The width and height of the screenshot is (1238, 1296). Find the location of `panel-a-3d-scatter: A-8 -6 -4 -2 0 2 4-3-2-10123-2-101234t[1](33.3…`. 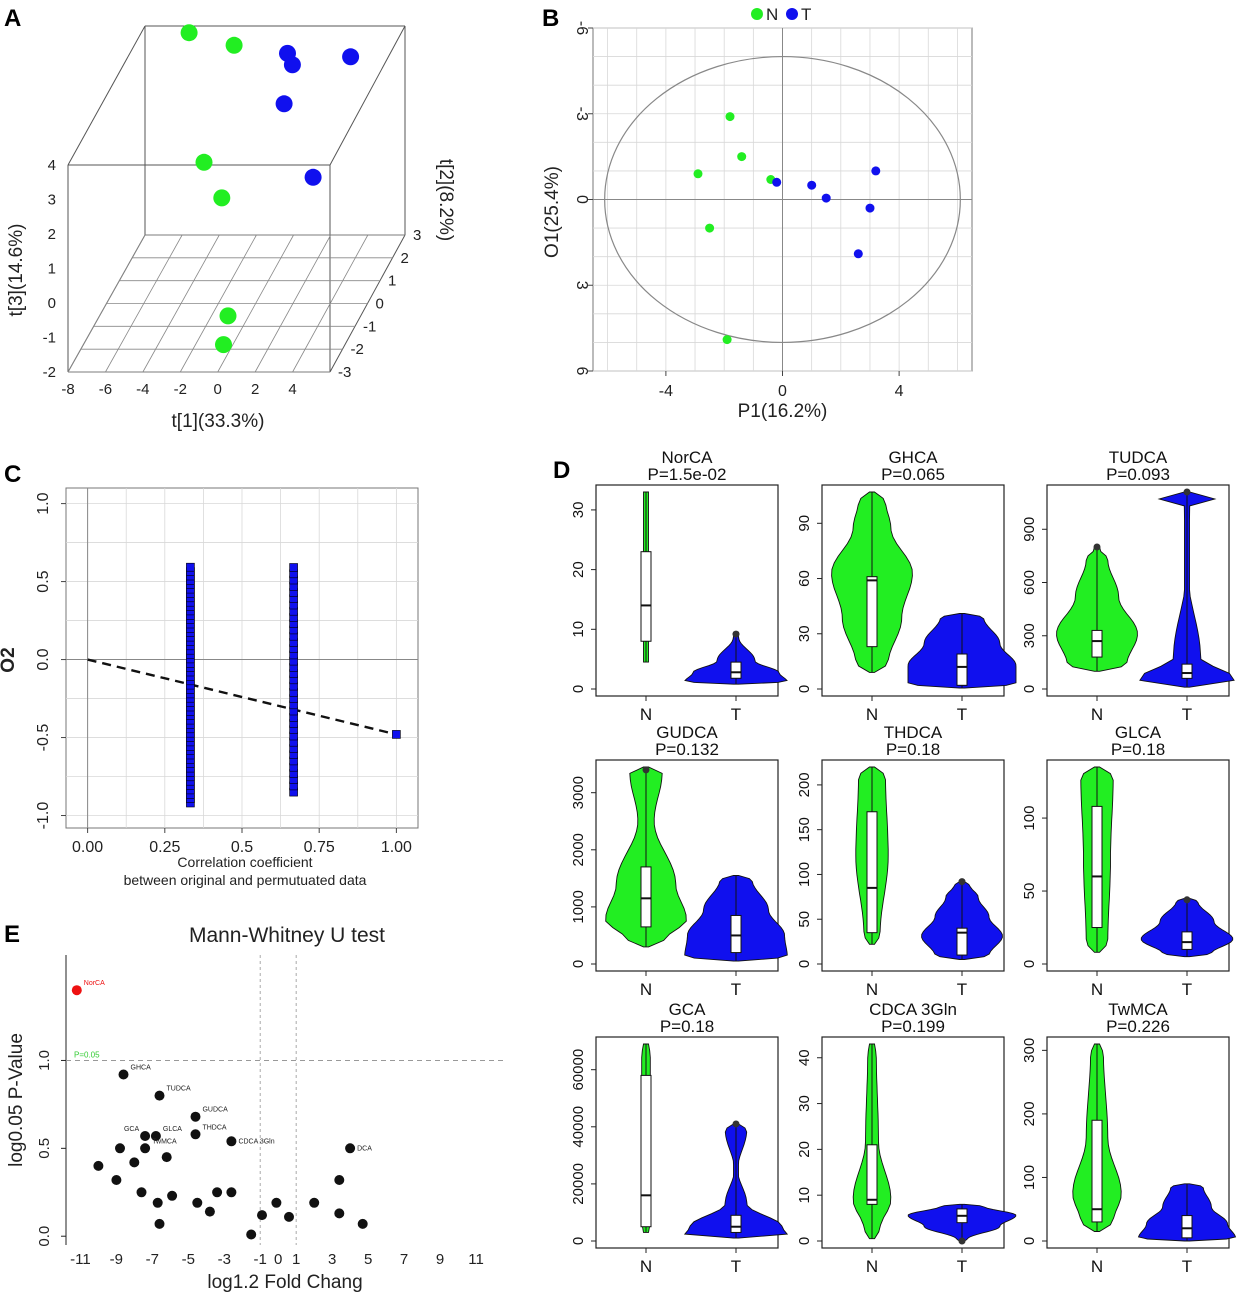

panel-a-3d-scatter: A-8 -6 -4 -2 0 2 4-3-2-10123-2-101234t[1](33.3… is located at coordinates (230, 218).